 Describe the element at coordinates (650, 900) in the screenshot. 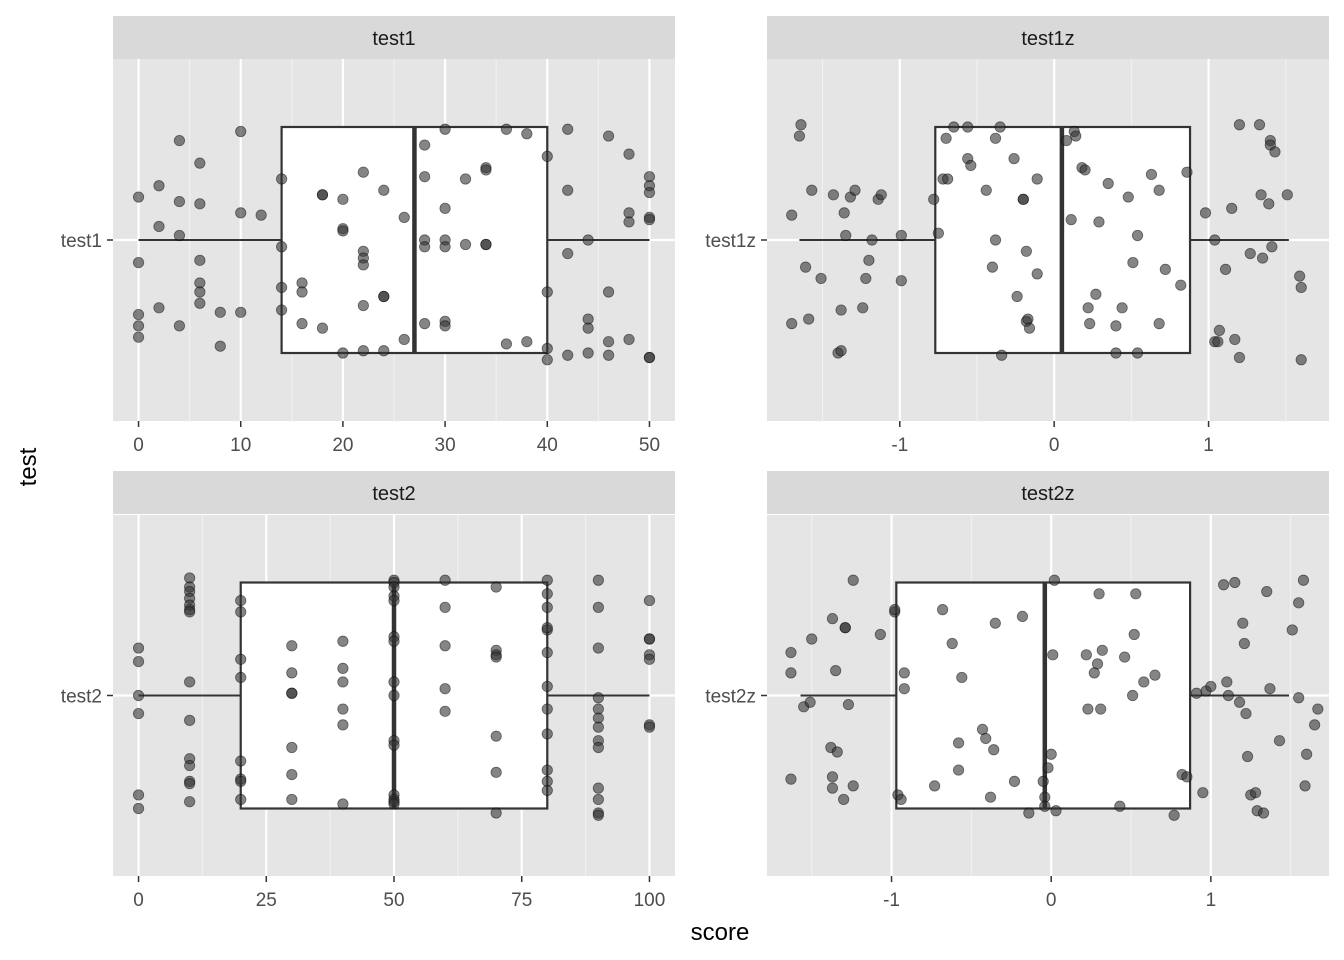

I see `x-tick-label: 100` at that location.